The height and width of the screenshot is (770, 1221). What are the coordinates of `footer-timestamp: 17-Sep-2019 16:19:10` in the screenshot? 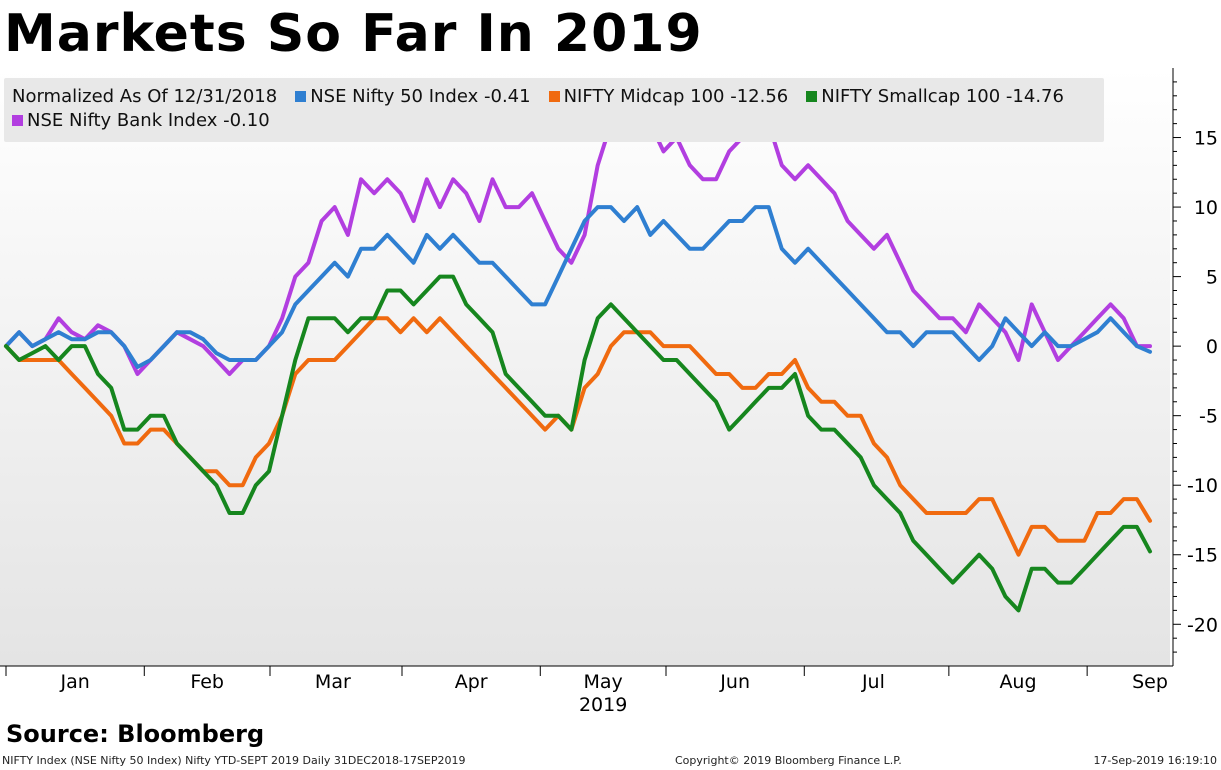 It's located at (1155, 760).